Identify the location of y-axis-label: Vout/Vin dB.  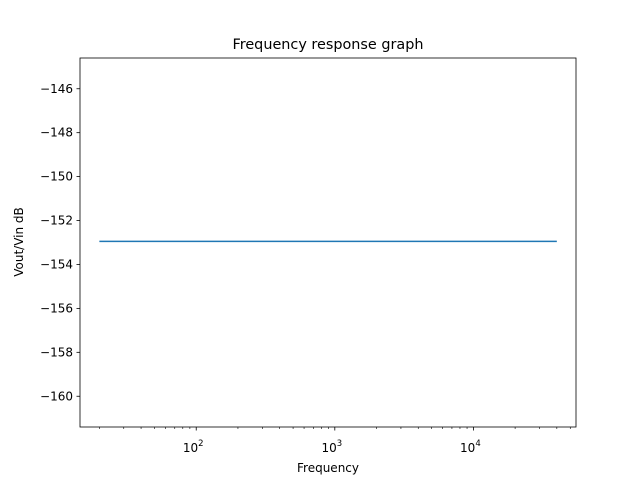
(19, 242).